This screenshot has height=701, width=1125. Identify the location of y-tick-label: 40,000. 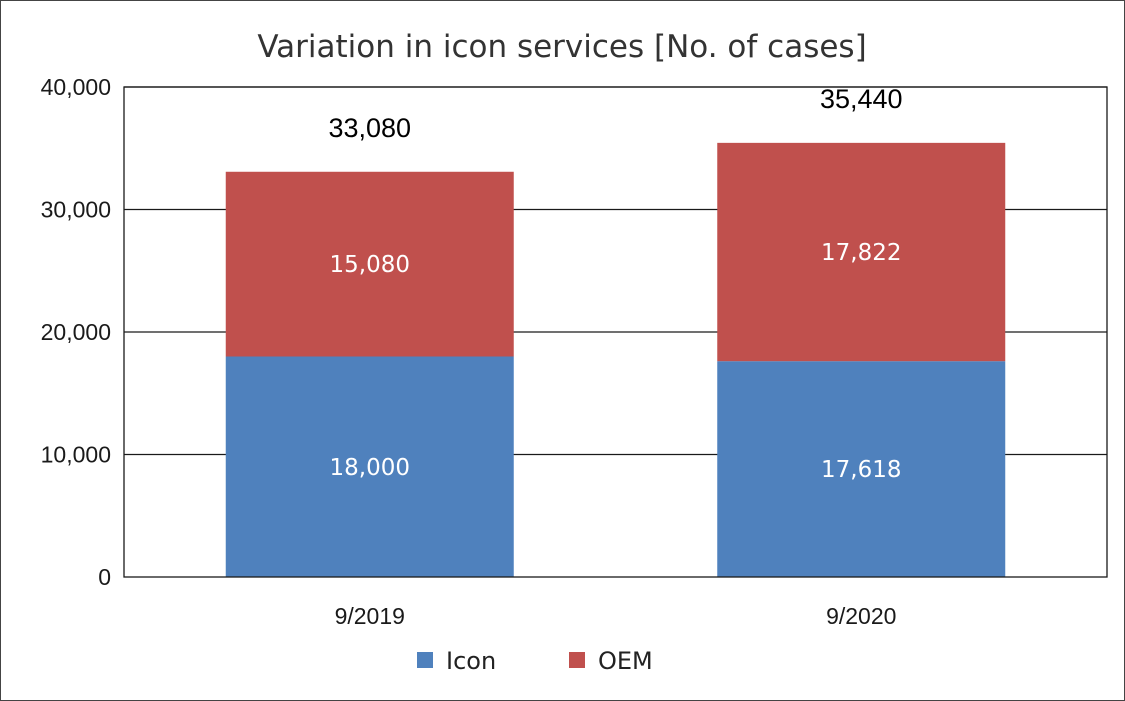
(76, 87).